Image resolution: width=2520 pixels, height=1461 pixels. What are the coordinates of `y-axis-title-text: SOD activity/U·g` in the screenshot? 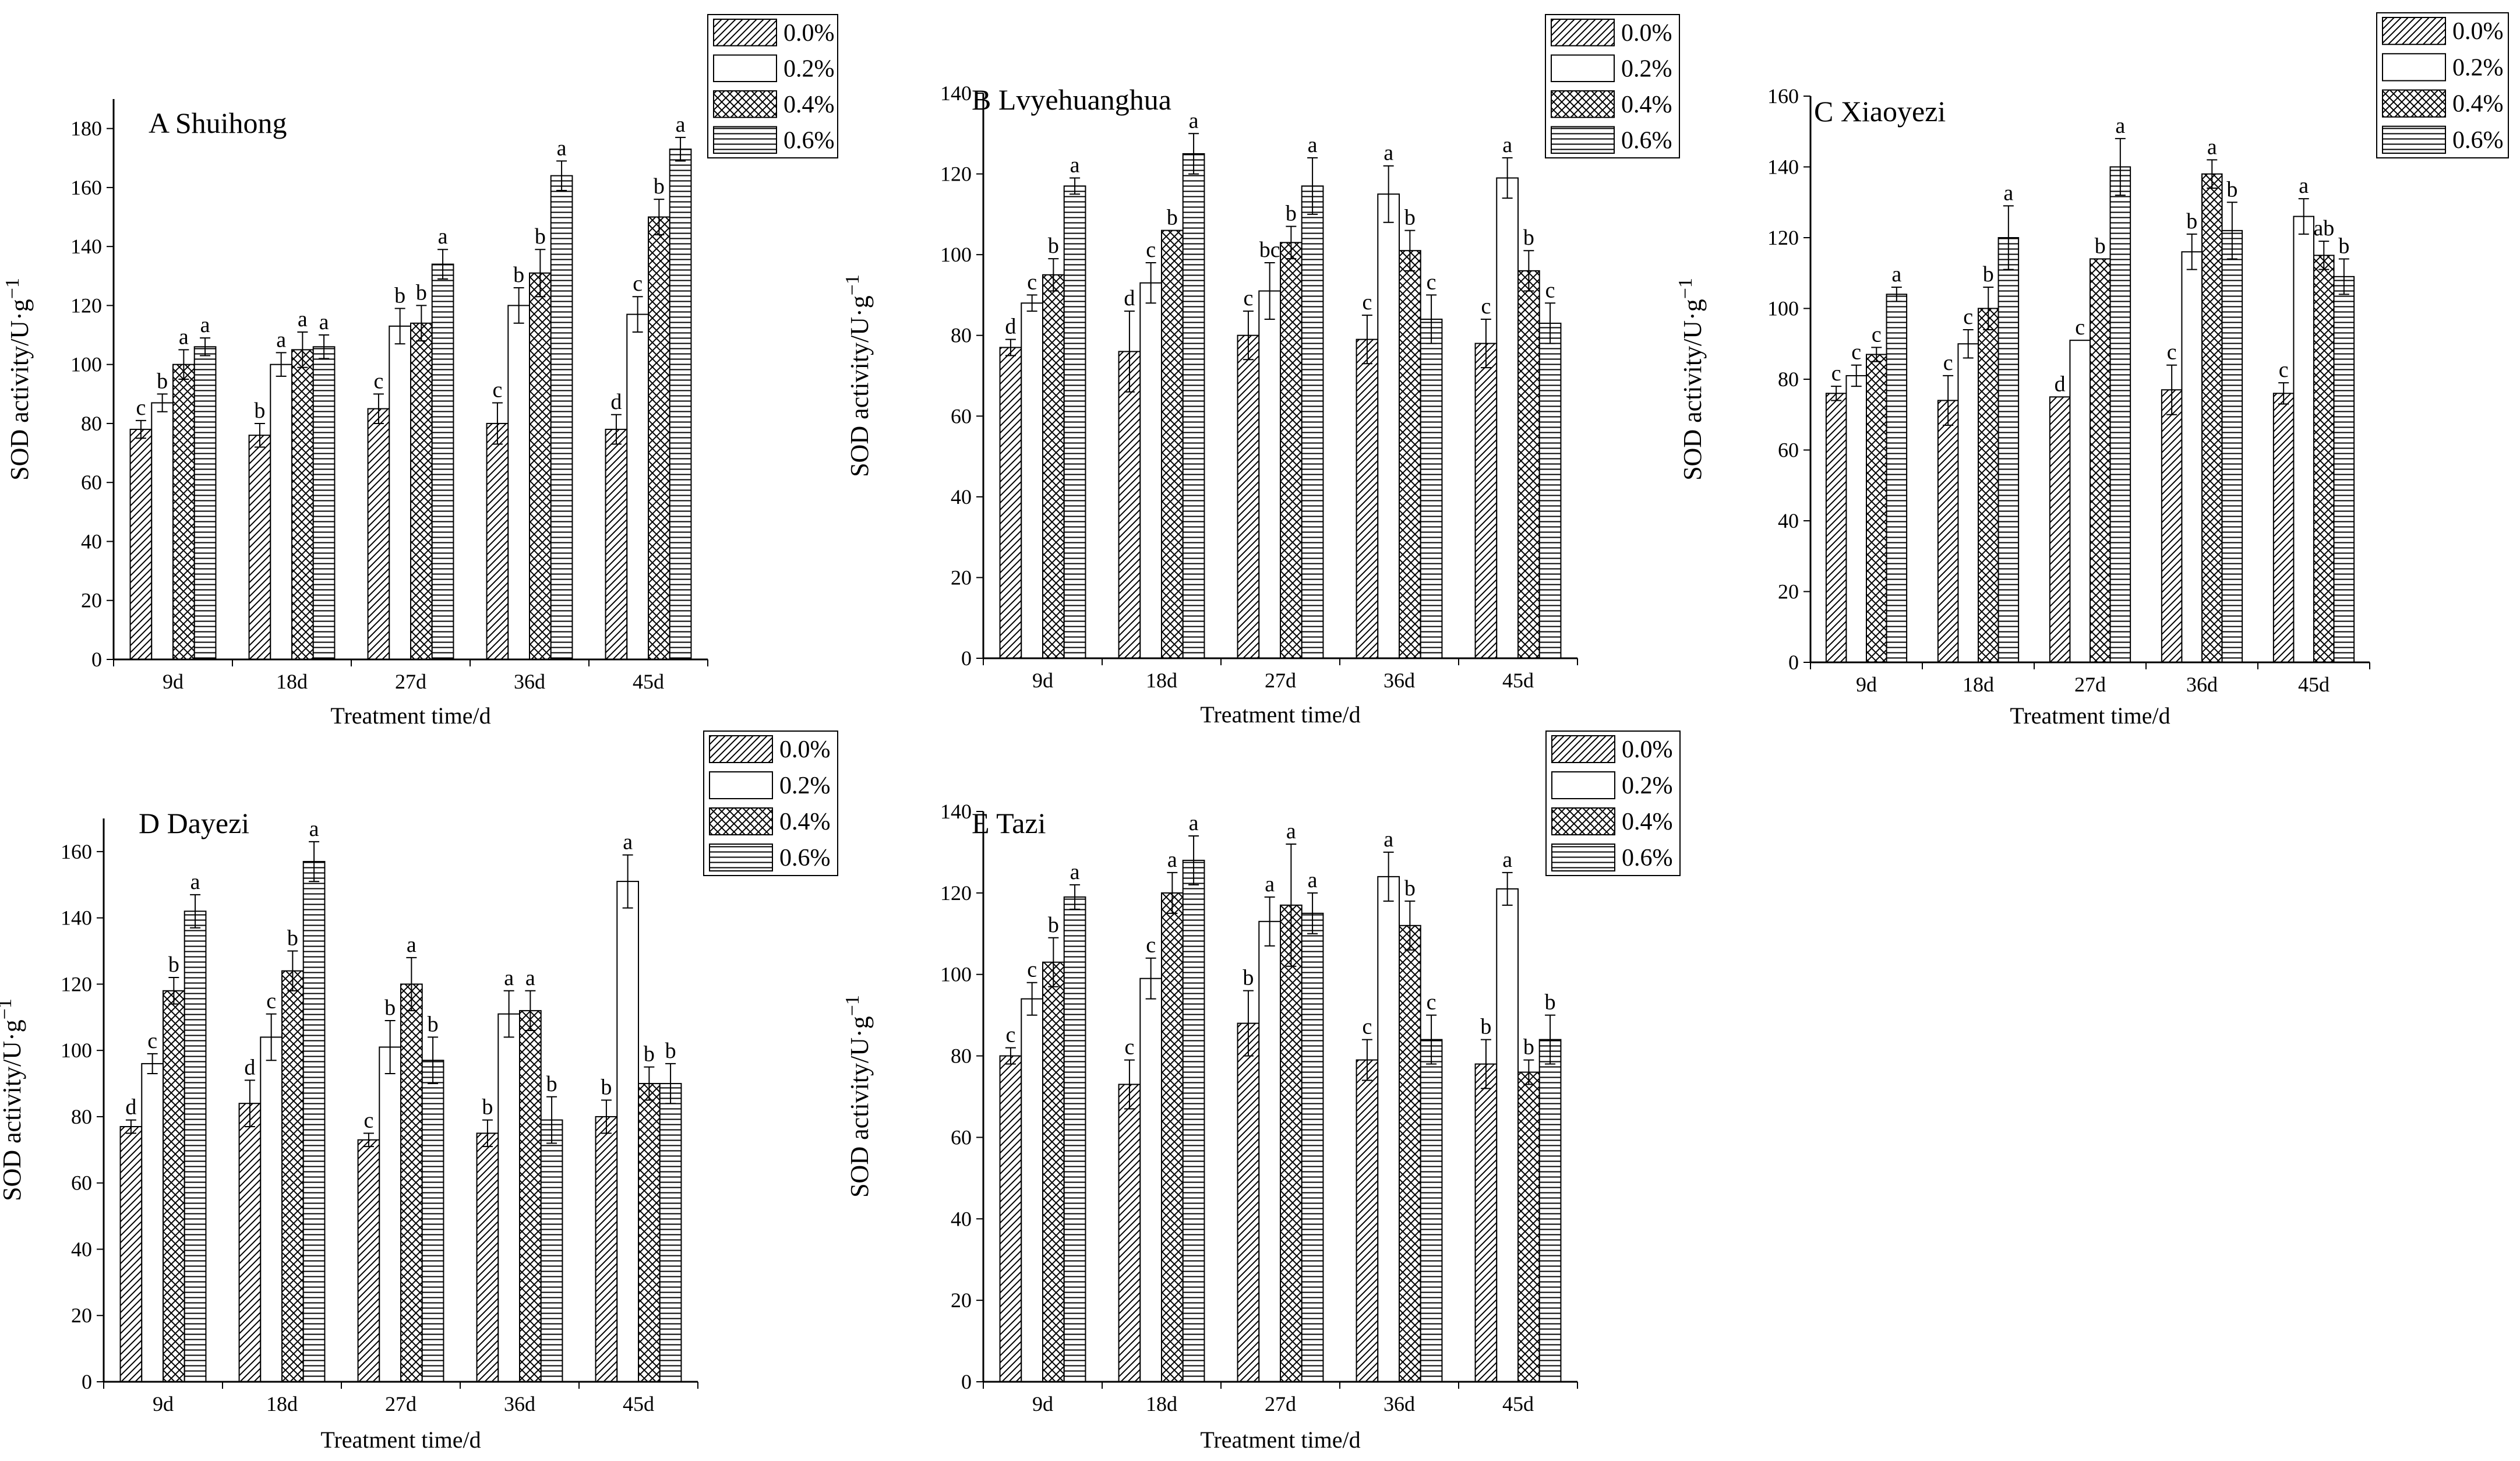 It's located at (1692, 390).